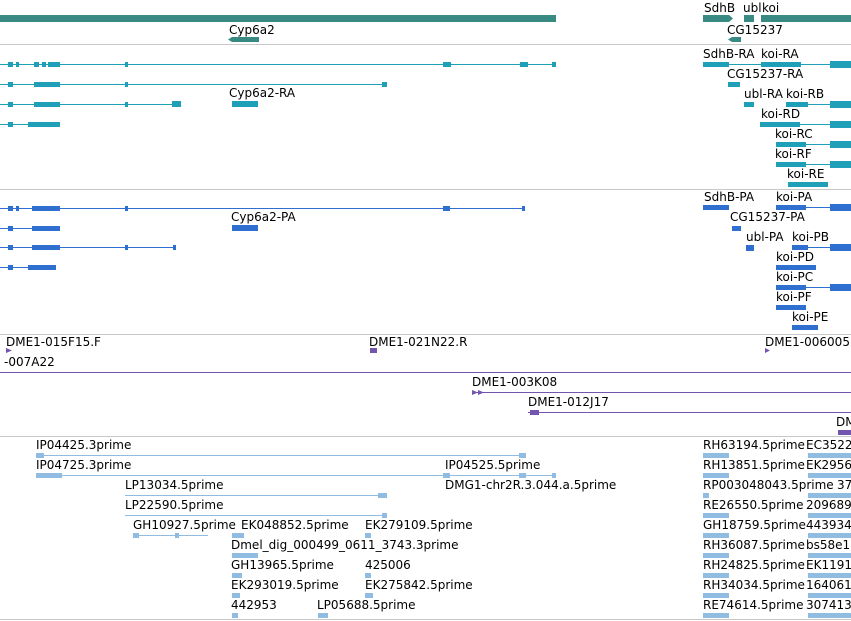  Describe the element at coordinates (282, 565) in the screenshot. I see `est-label: GH13965.5prime` at that location.